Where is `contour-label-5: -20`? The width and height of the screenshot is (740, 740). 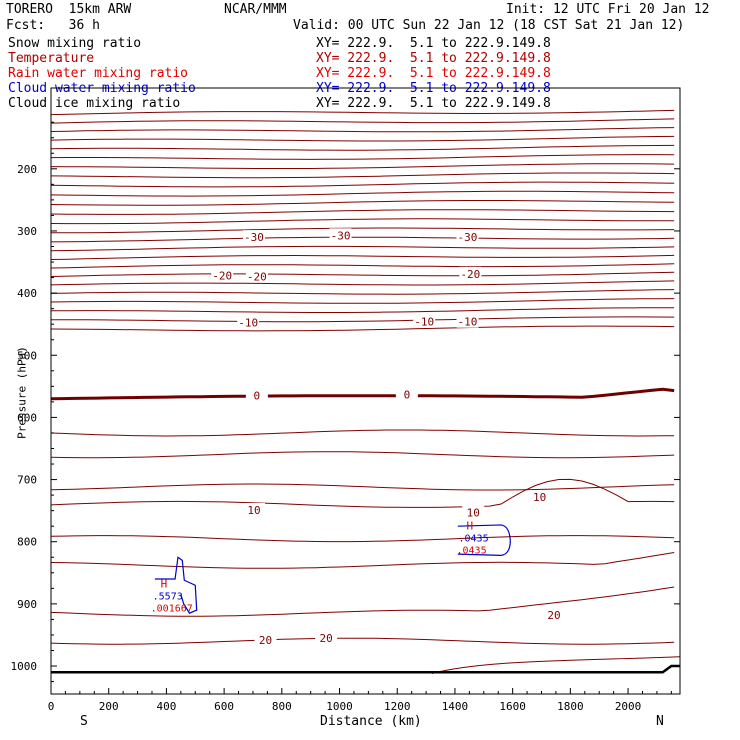 contour-label-5: -20 is located at coordinates (470, 274).